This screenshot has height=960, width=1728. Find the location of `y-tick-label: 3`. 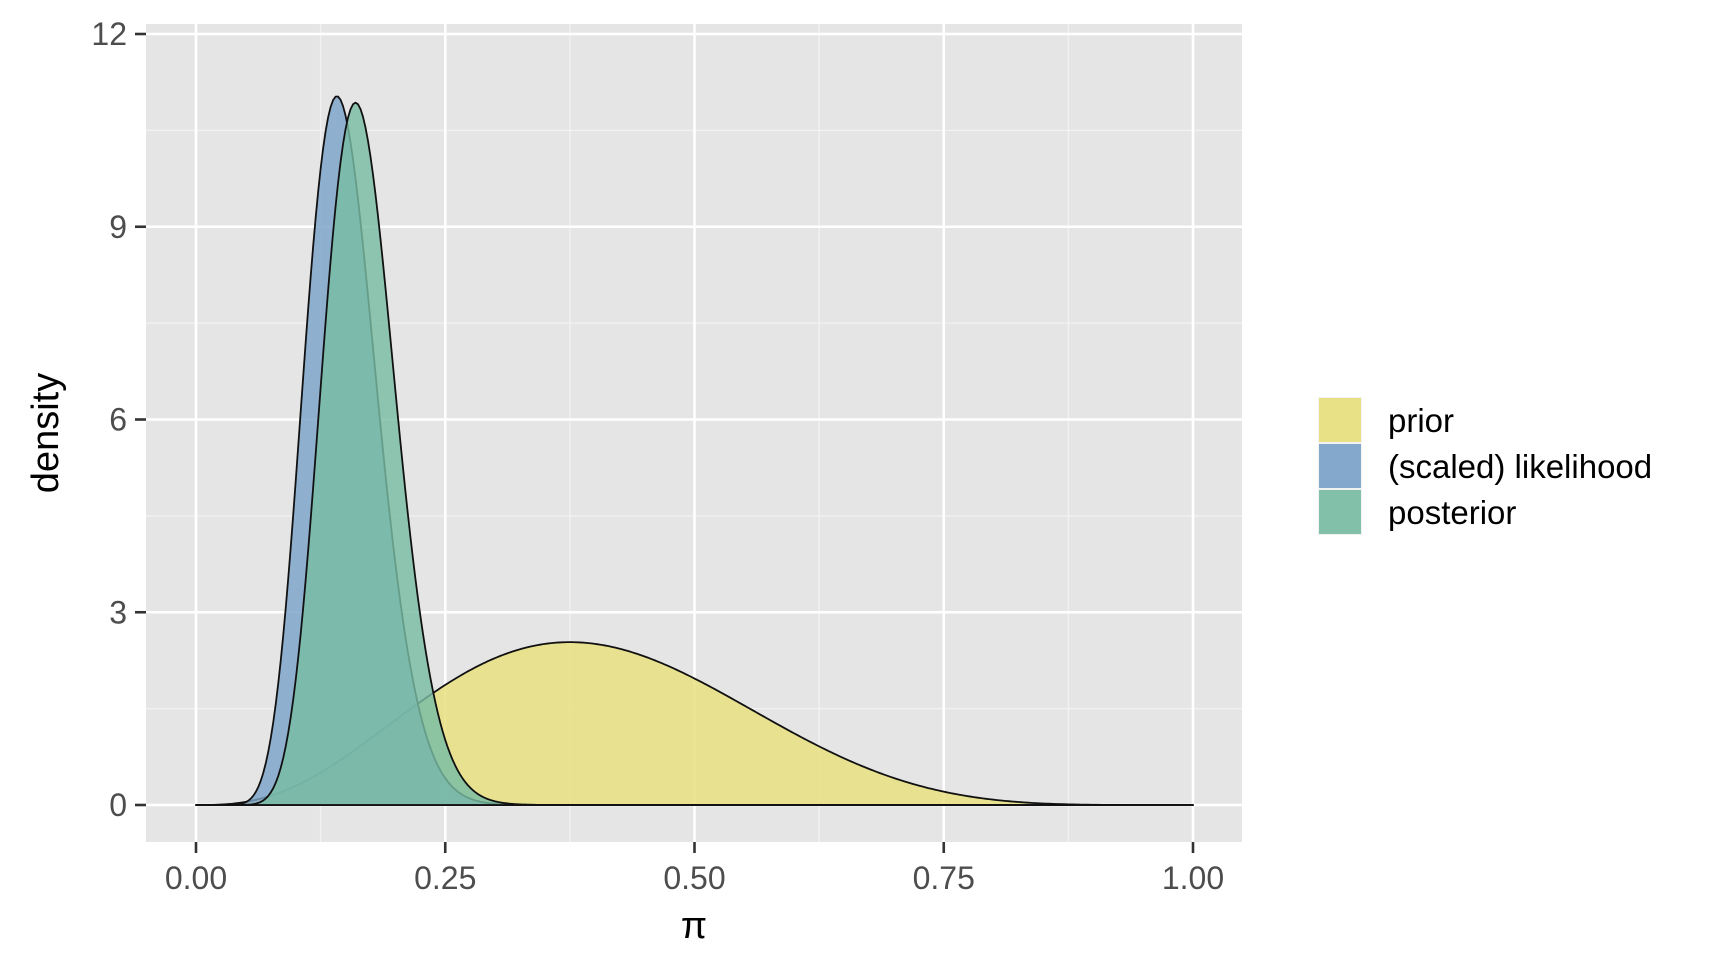

y-tick-label: 3 is located at coordinates (118, 612).